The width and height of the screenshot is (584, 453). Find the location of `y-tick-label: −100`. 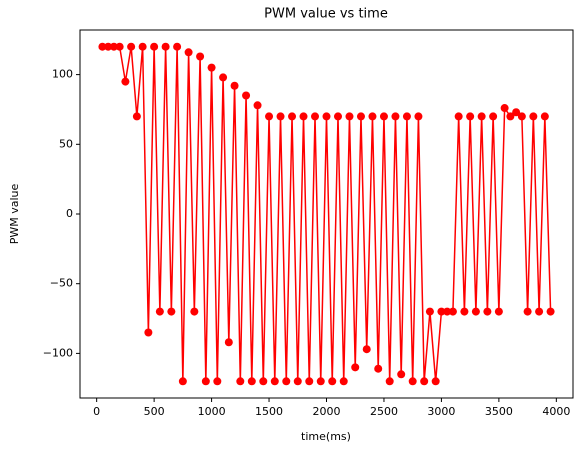

y-tick-label: −100 is located at coordinates (58, 352).